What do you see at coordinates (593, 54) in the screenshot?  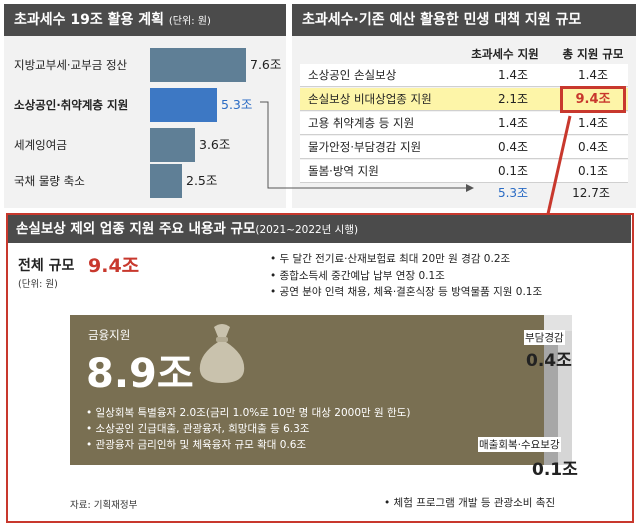 I see `col-header-total: 총 지원 규모` at bounding box center [593, 54].